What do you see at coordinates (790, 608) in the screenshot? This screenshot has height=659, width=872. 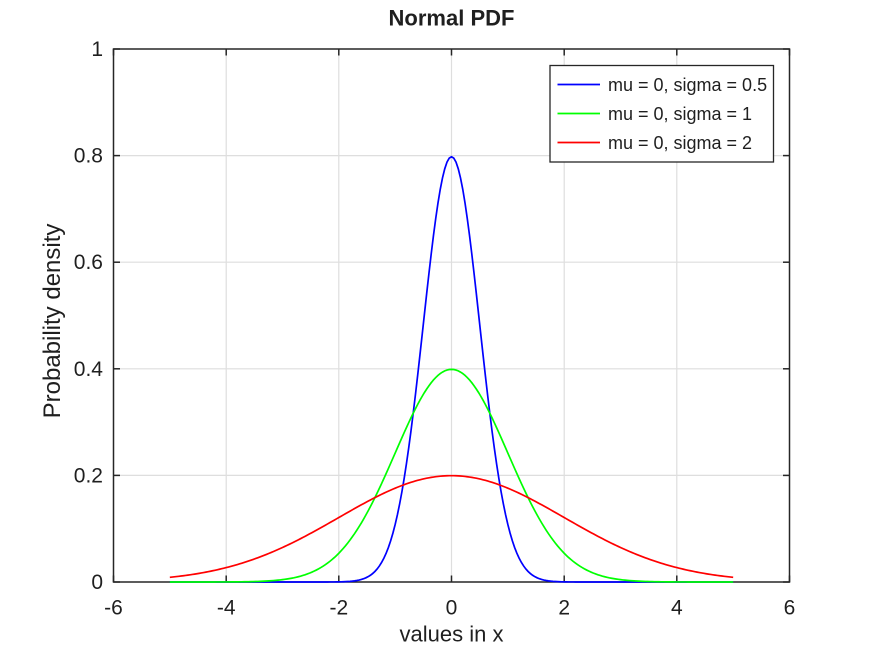 I see `svg-text: 6` at bounding box center [790, 608].